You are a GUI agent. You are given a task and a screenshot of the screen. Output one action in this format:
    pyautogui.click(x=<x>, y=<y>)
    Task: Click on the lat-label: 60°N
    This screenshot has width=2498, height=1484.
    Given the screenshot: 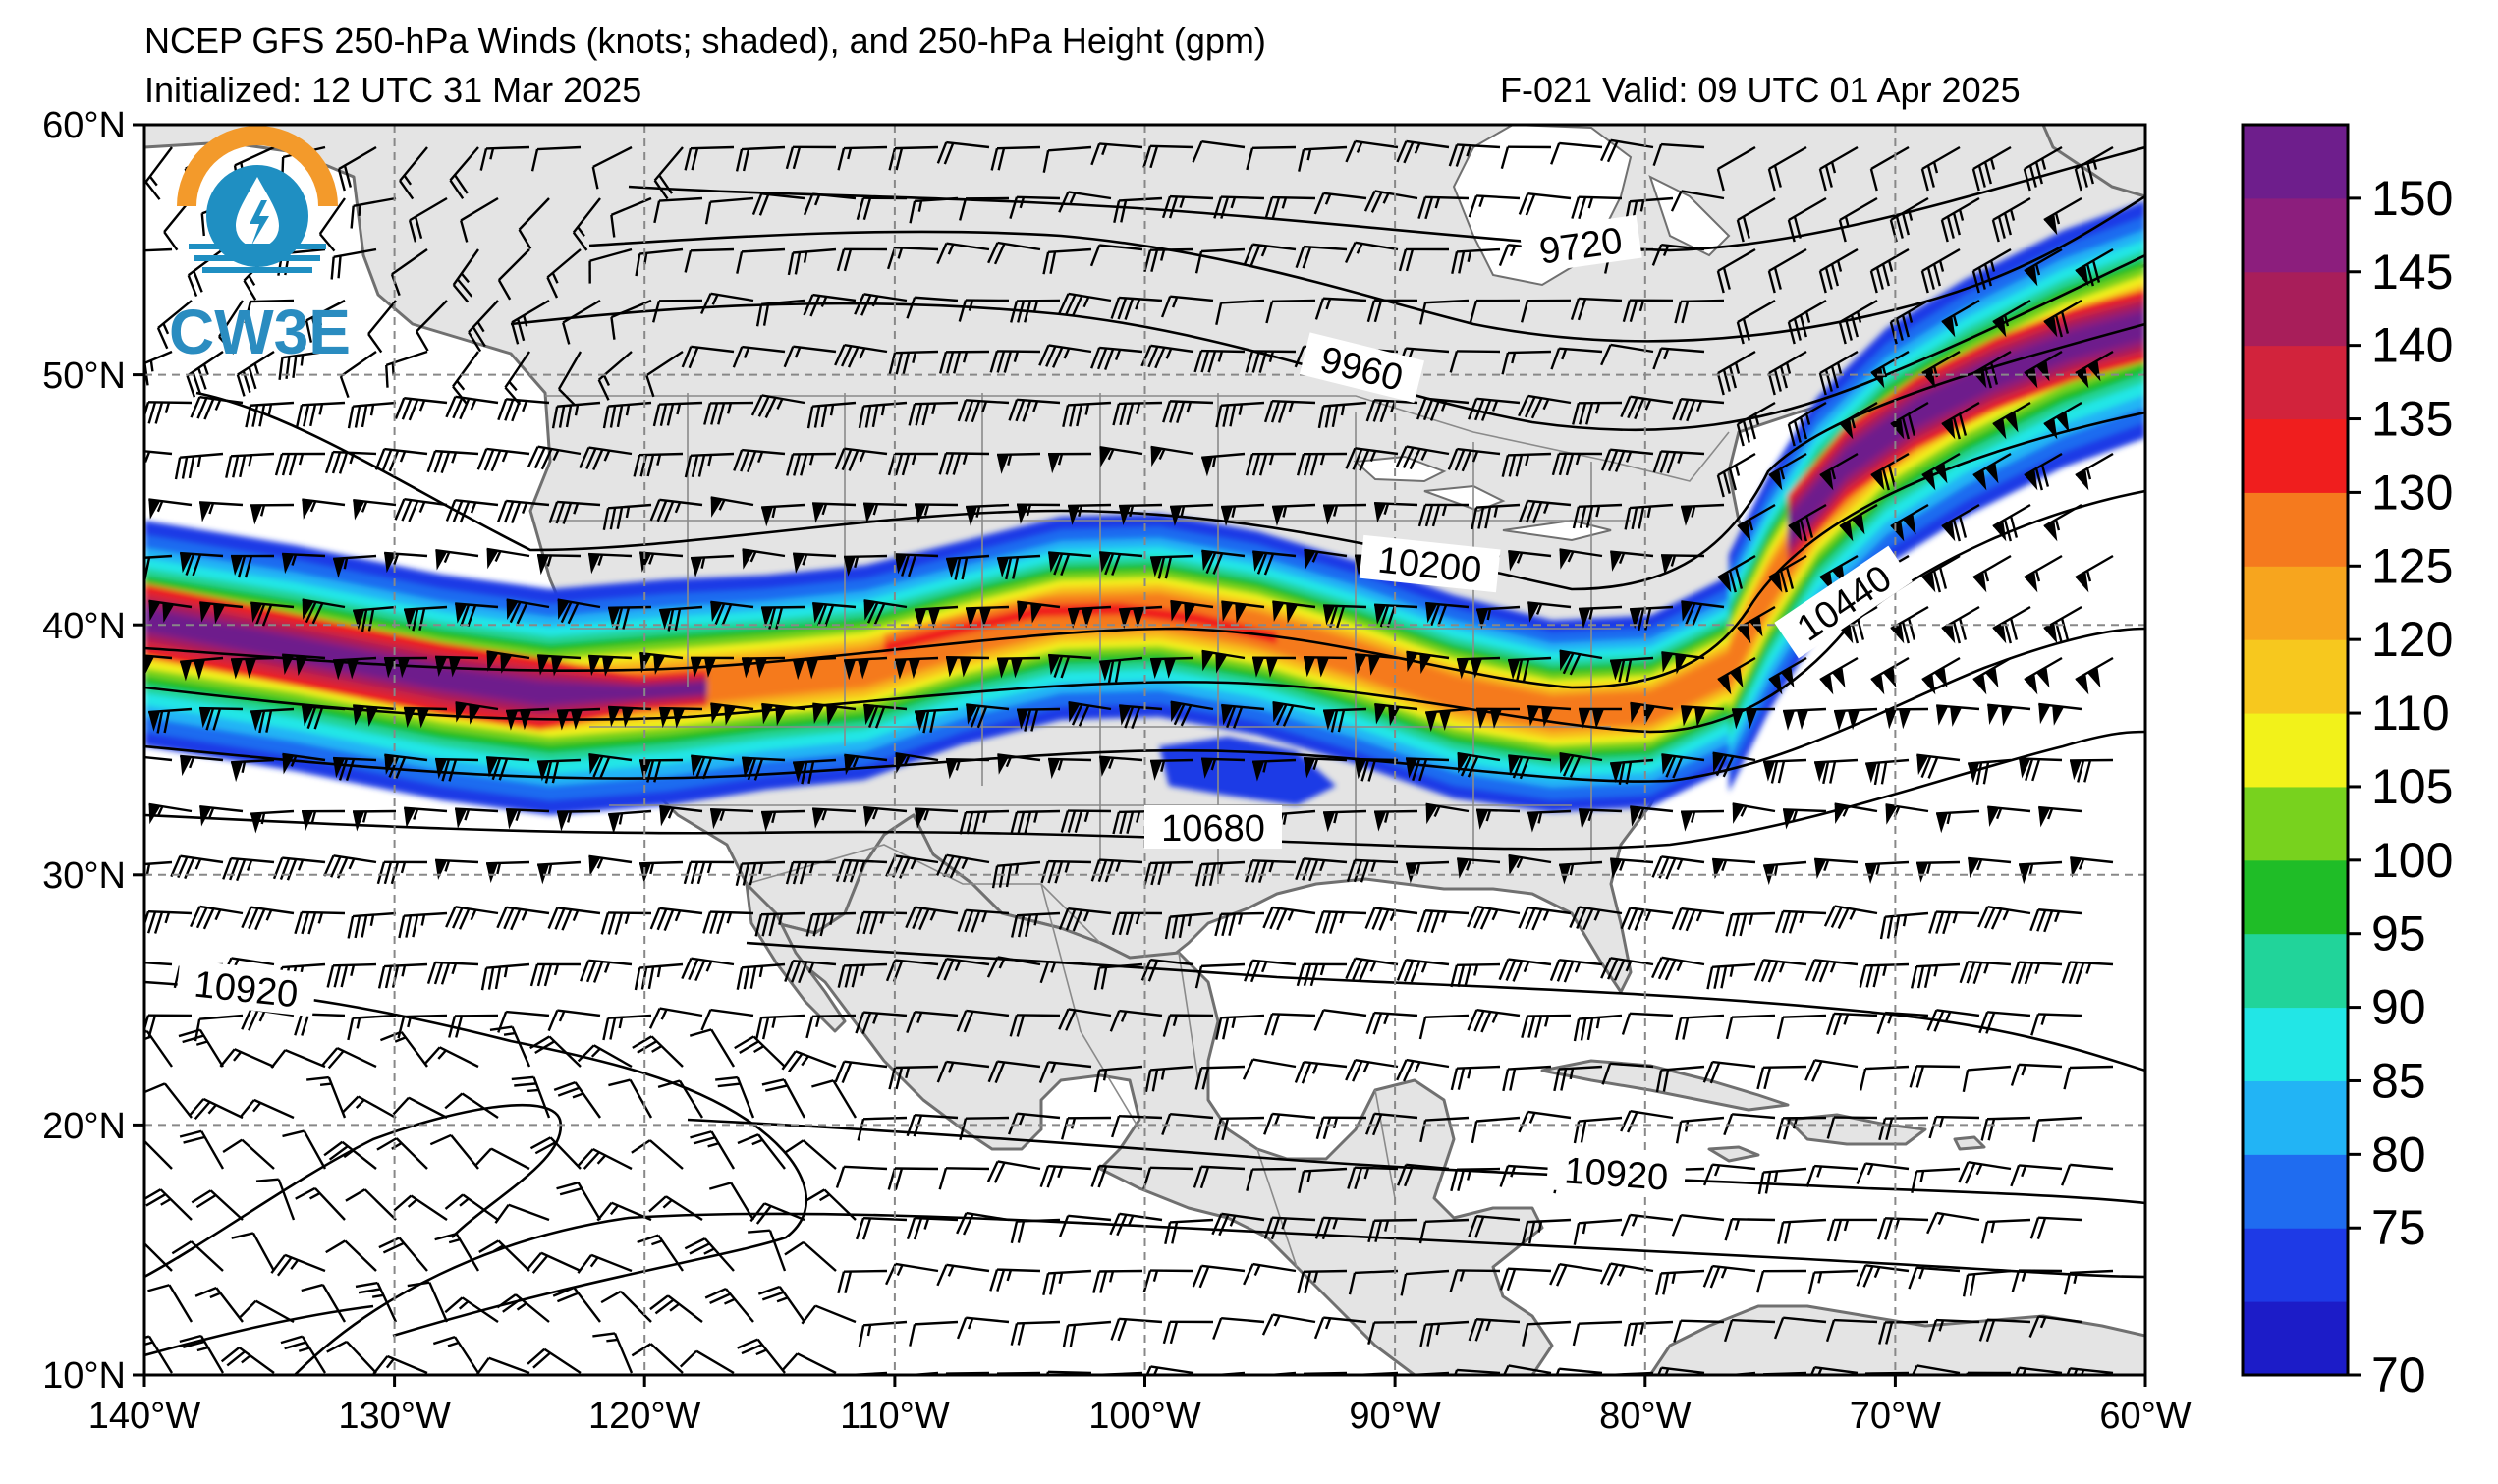 What is the action you would take?
    pyautogui.click(x=84, y=125)
    